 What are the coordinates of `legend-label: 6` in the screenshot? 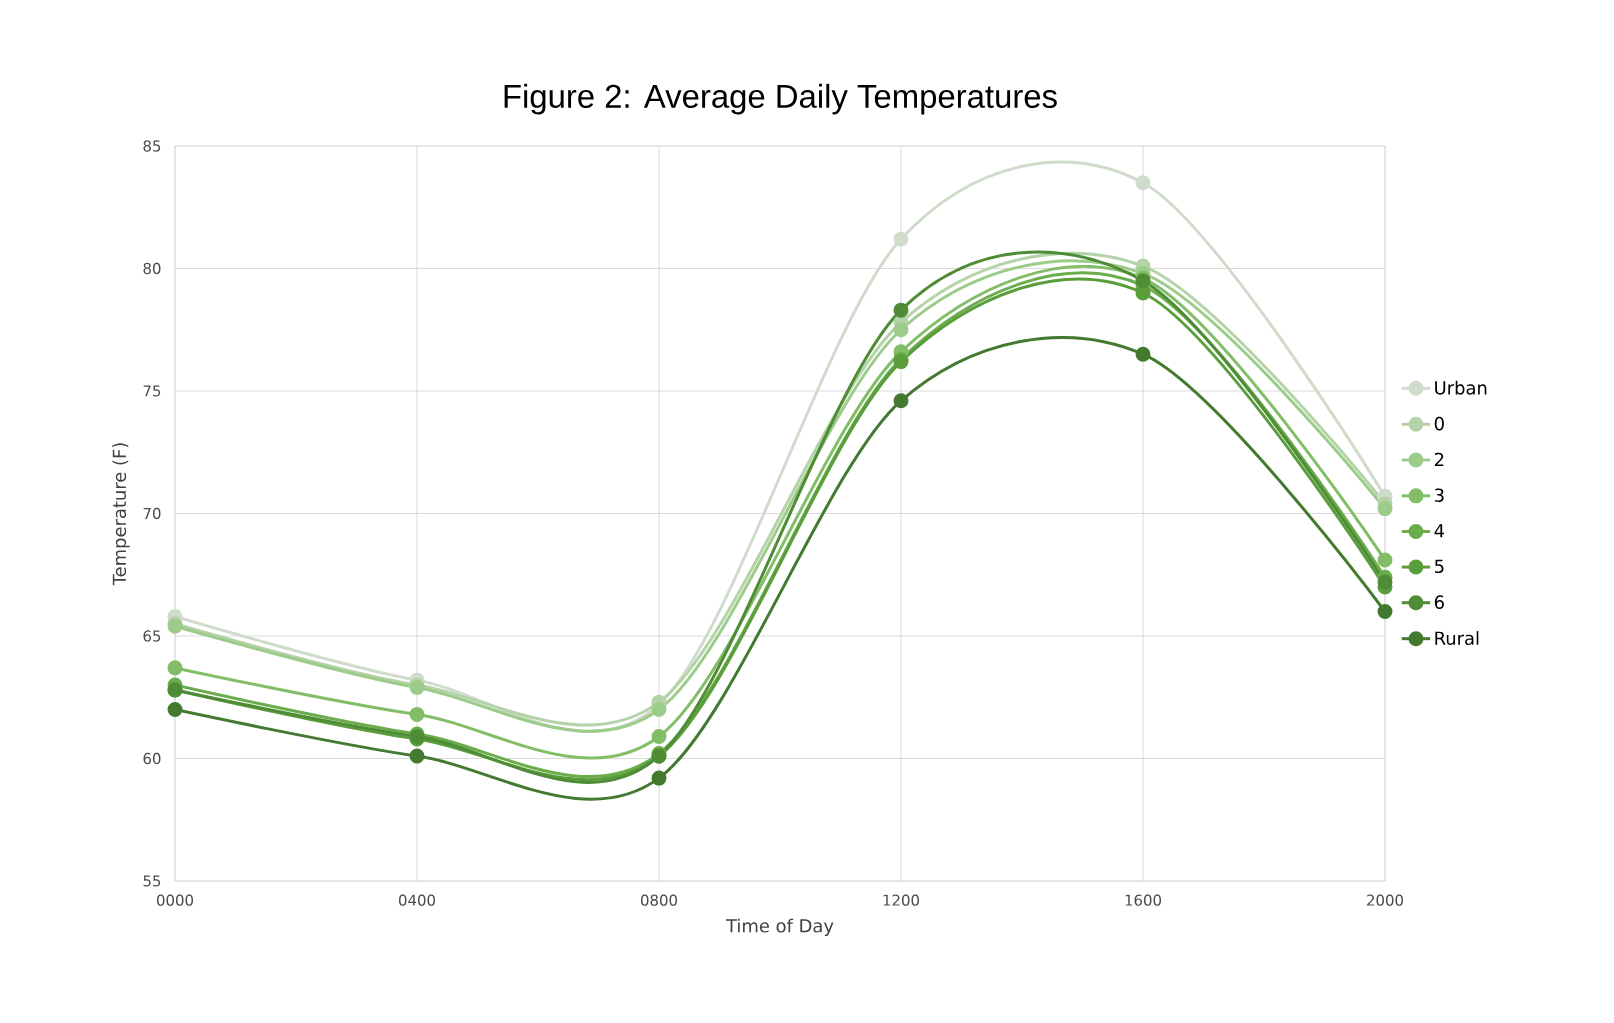 It's located at (1439, 602).